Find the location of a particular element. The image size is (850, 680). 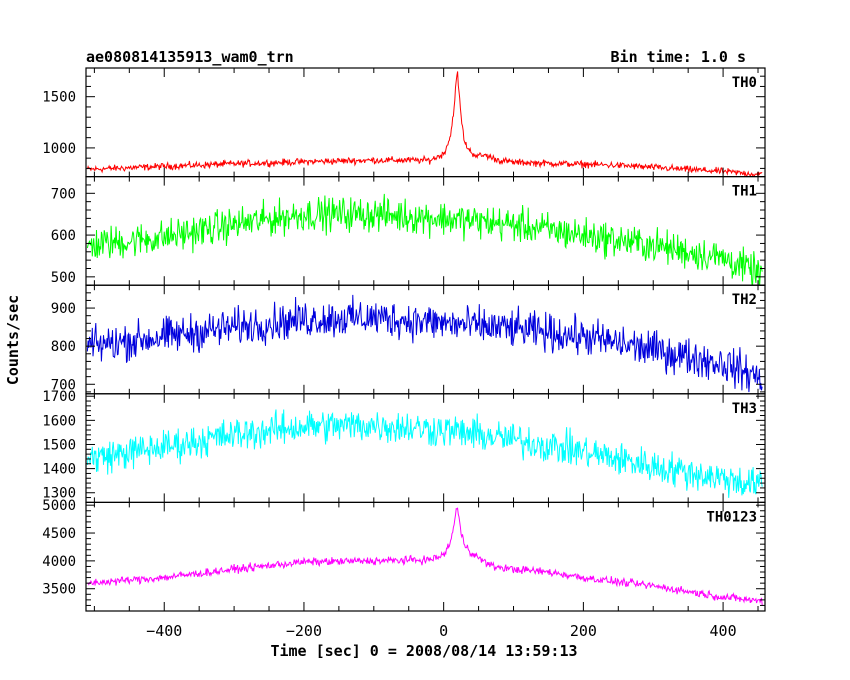

x-tick-label: 200 is located at coordinates (583, 631).